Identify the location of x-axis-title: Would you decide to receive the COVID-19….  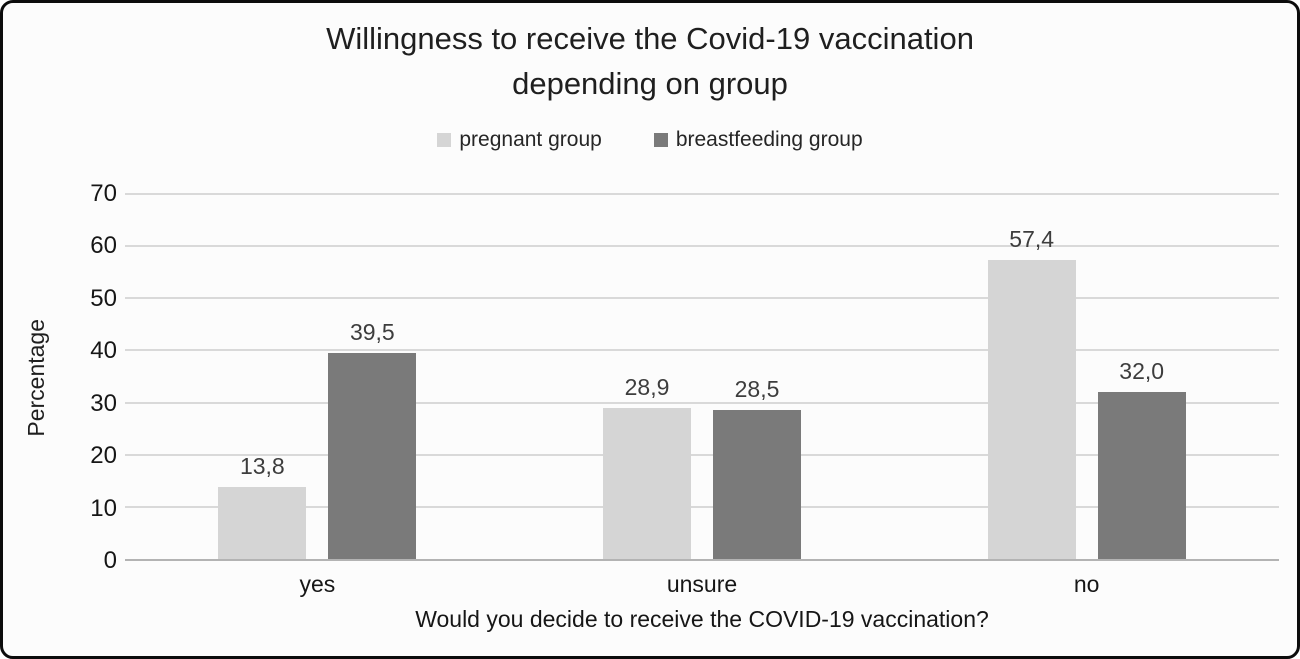
(702, 619).